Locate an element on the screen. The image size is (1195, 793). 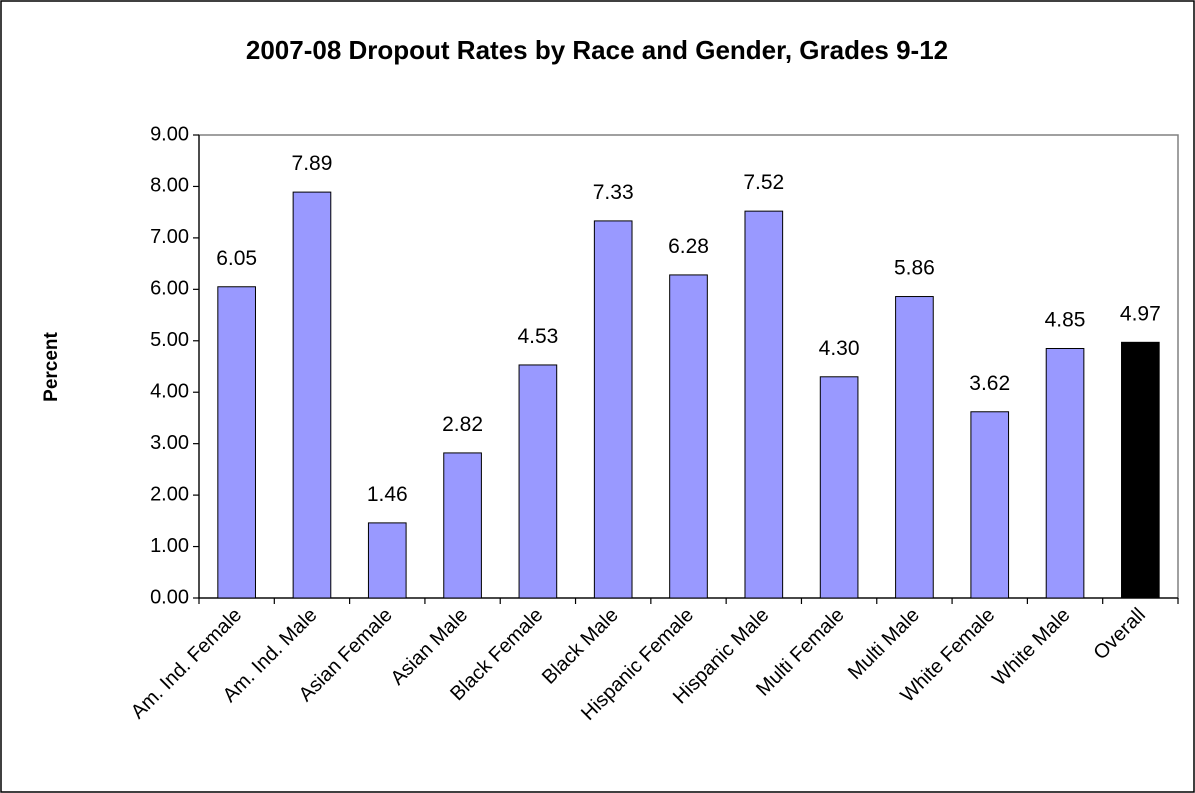
value-label: 2.82 is located at coordinates (462, 424).